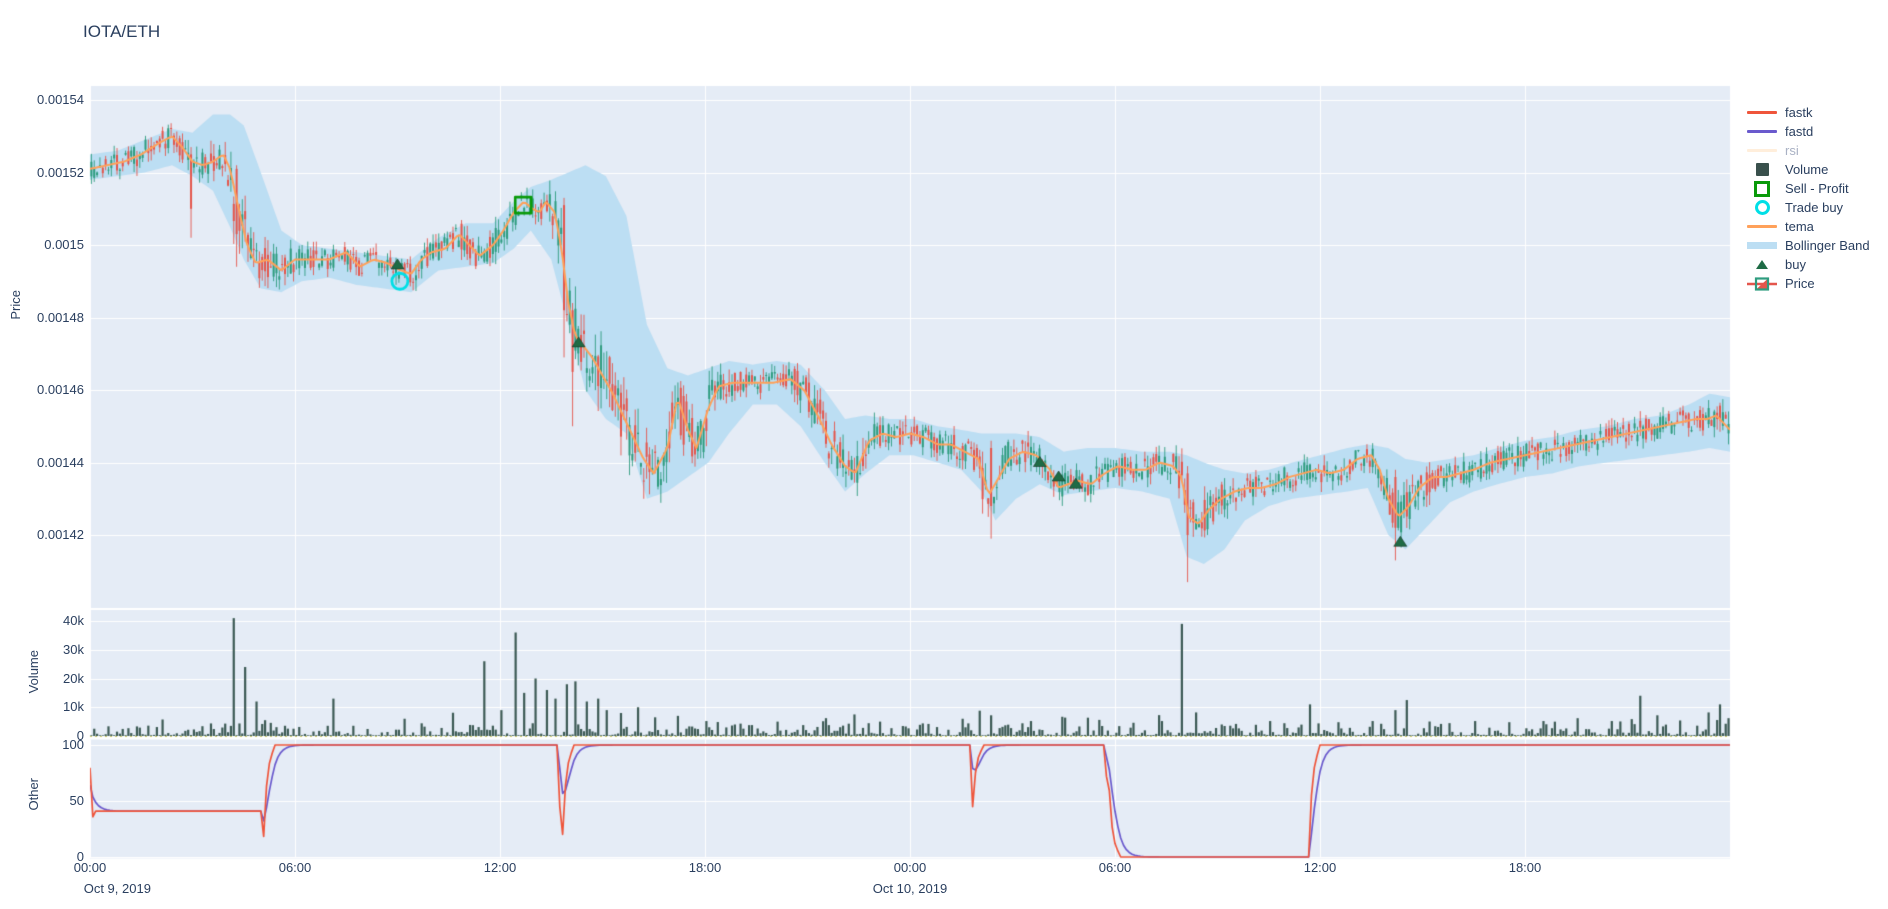 This screenshot has height=909, width=1888. Describe the element at coordinates (60, 317) in the screenshot. I see `price-tick-label: 0.00148` at that location.